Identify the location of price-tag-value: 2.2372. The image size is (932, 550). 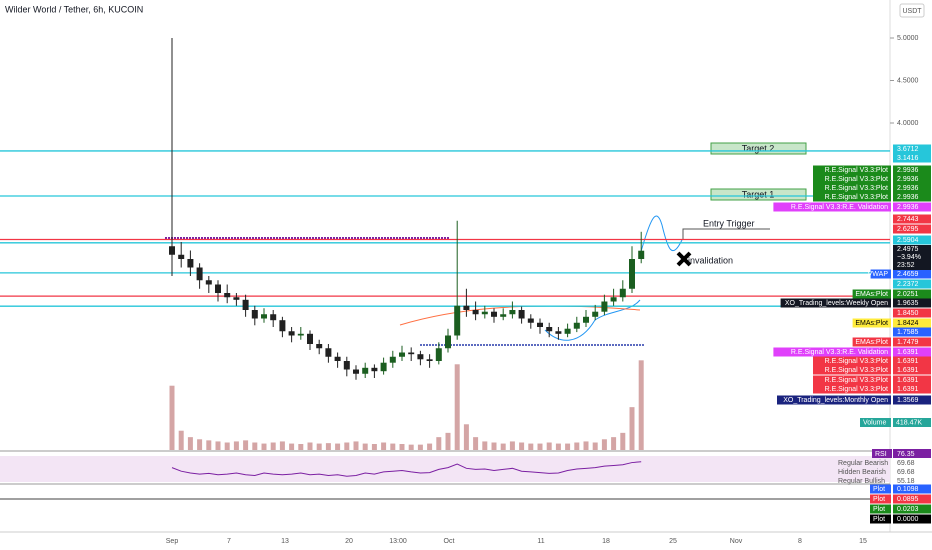
(908, 284).